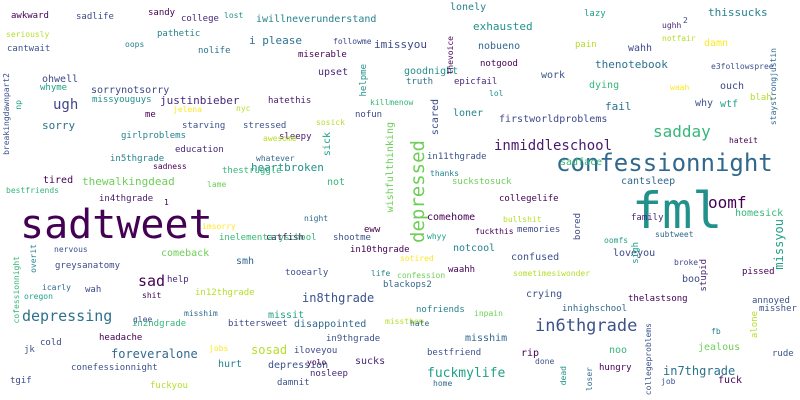 The width and height of the screenshot is (800, 400). I want to click on cloud-word: memories, so click(539, 230).